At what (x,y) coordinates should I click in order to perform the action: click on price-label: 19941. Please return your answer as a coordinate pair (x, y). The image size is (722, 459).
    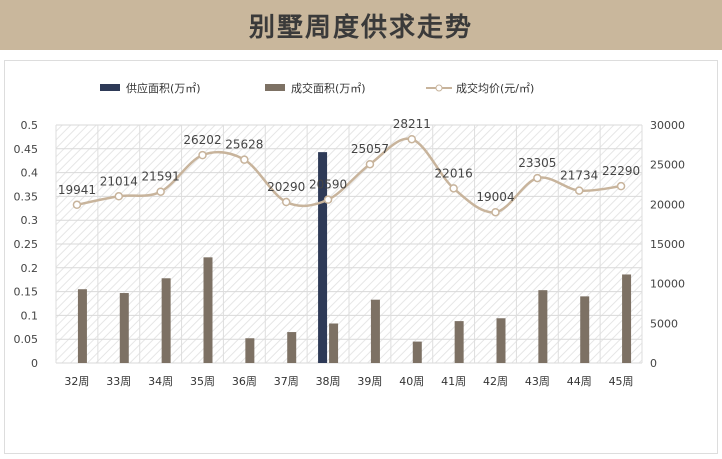
    Looking at the image, I should click on (77, 190).